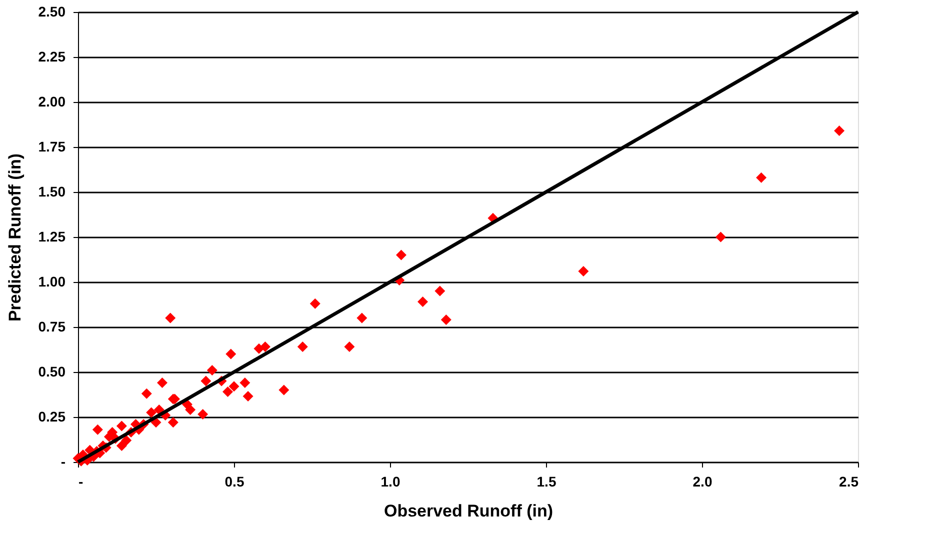 This screenshot has width=929, height=558. What do you see at coordinates (52, 236) in the screenshot?
I see `y-tick-label: 1.25` at bounding box center [52, 236].